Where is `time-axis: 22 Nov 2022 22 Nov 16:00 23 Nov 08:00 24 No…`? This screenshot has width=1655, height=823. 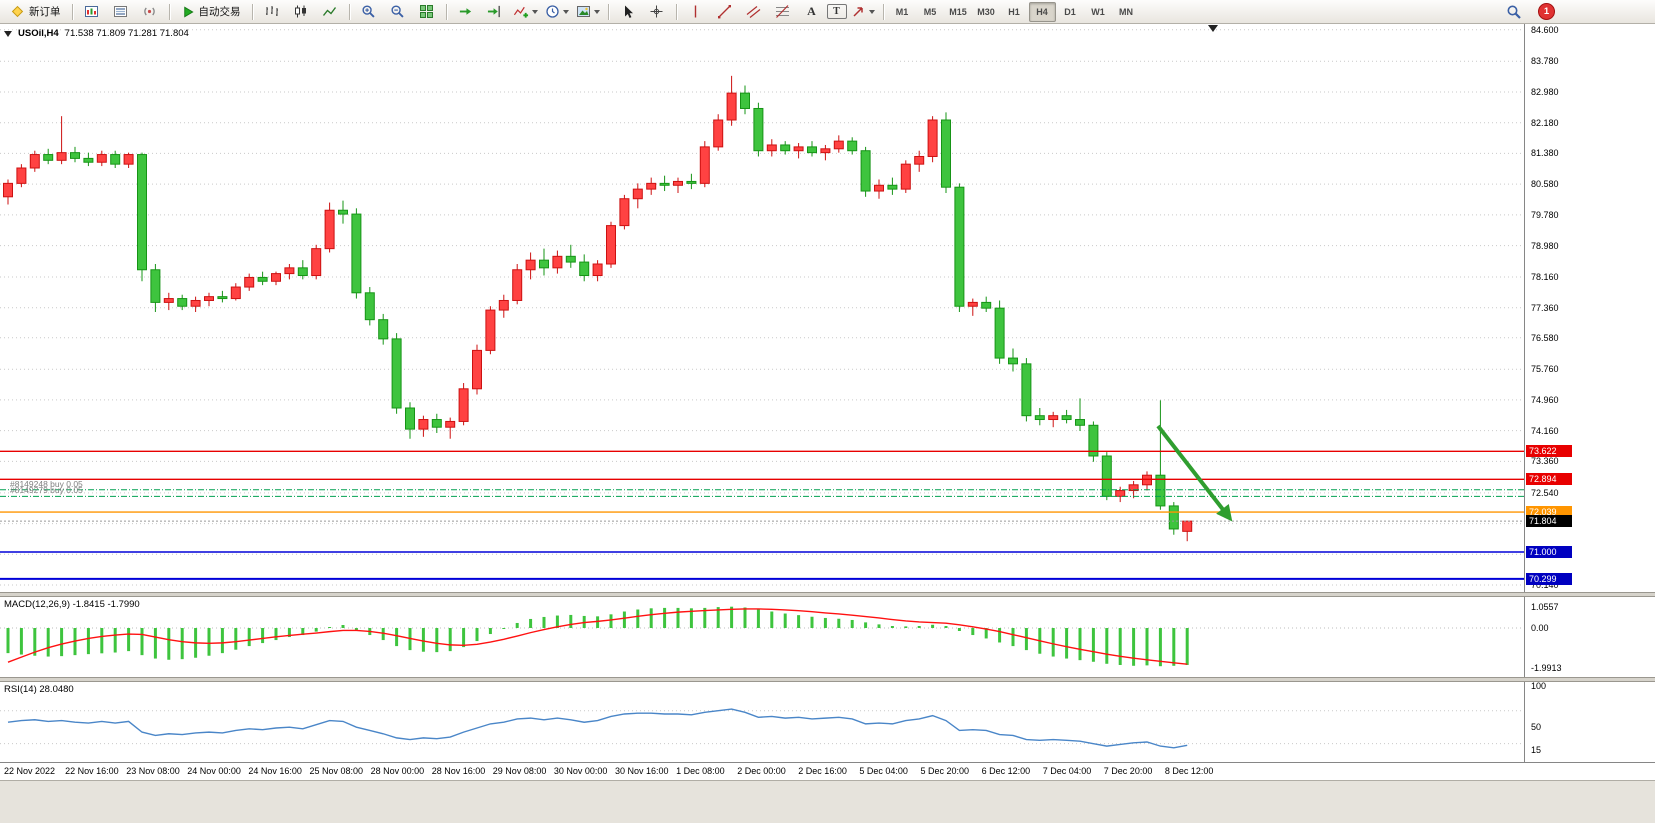 time-axis: 22 Nov 2022 22 Nov 16:00 23 Nov 08:00 24 No… is located at coordinates (827, 771).